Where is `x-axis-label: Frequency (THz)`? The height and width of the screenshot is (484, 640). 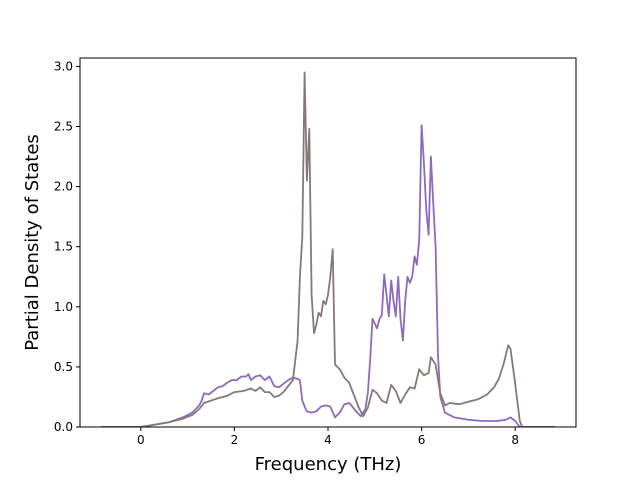 x-axis-label: Frequency (THz) is located at coordinates (328, 464).